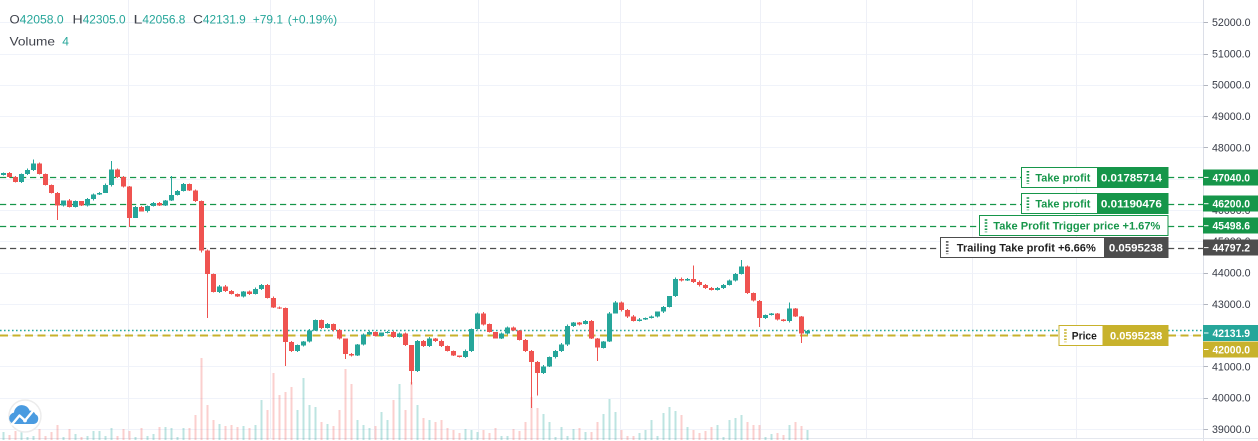  What do you see at coordinates (1231, 117) in the screenshot?
I see `svg-text: 49000.0` at bounding box center [1231, 117].